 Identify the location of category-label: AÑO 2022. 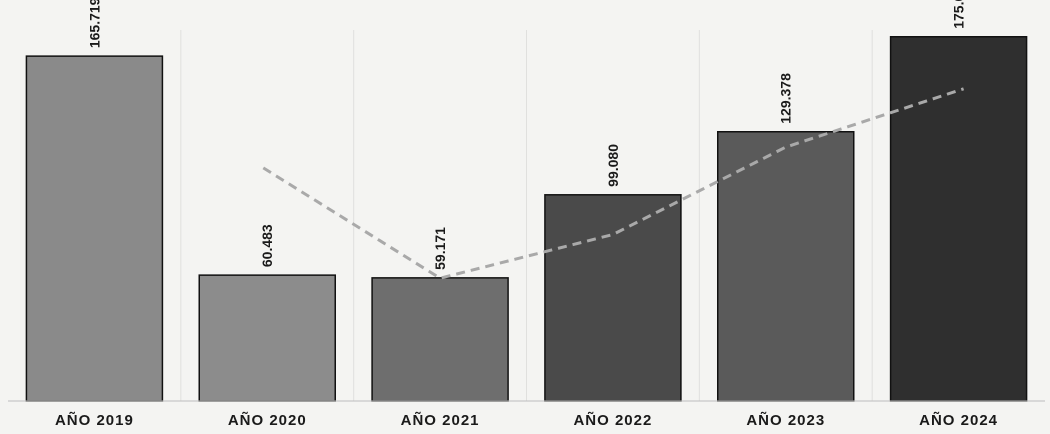
(612, 420).